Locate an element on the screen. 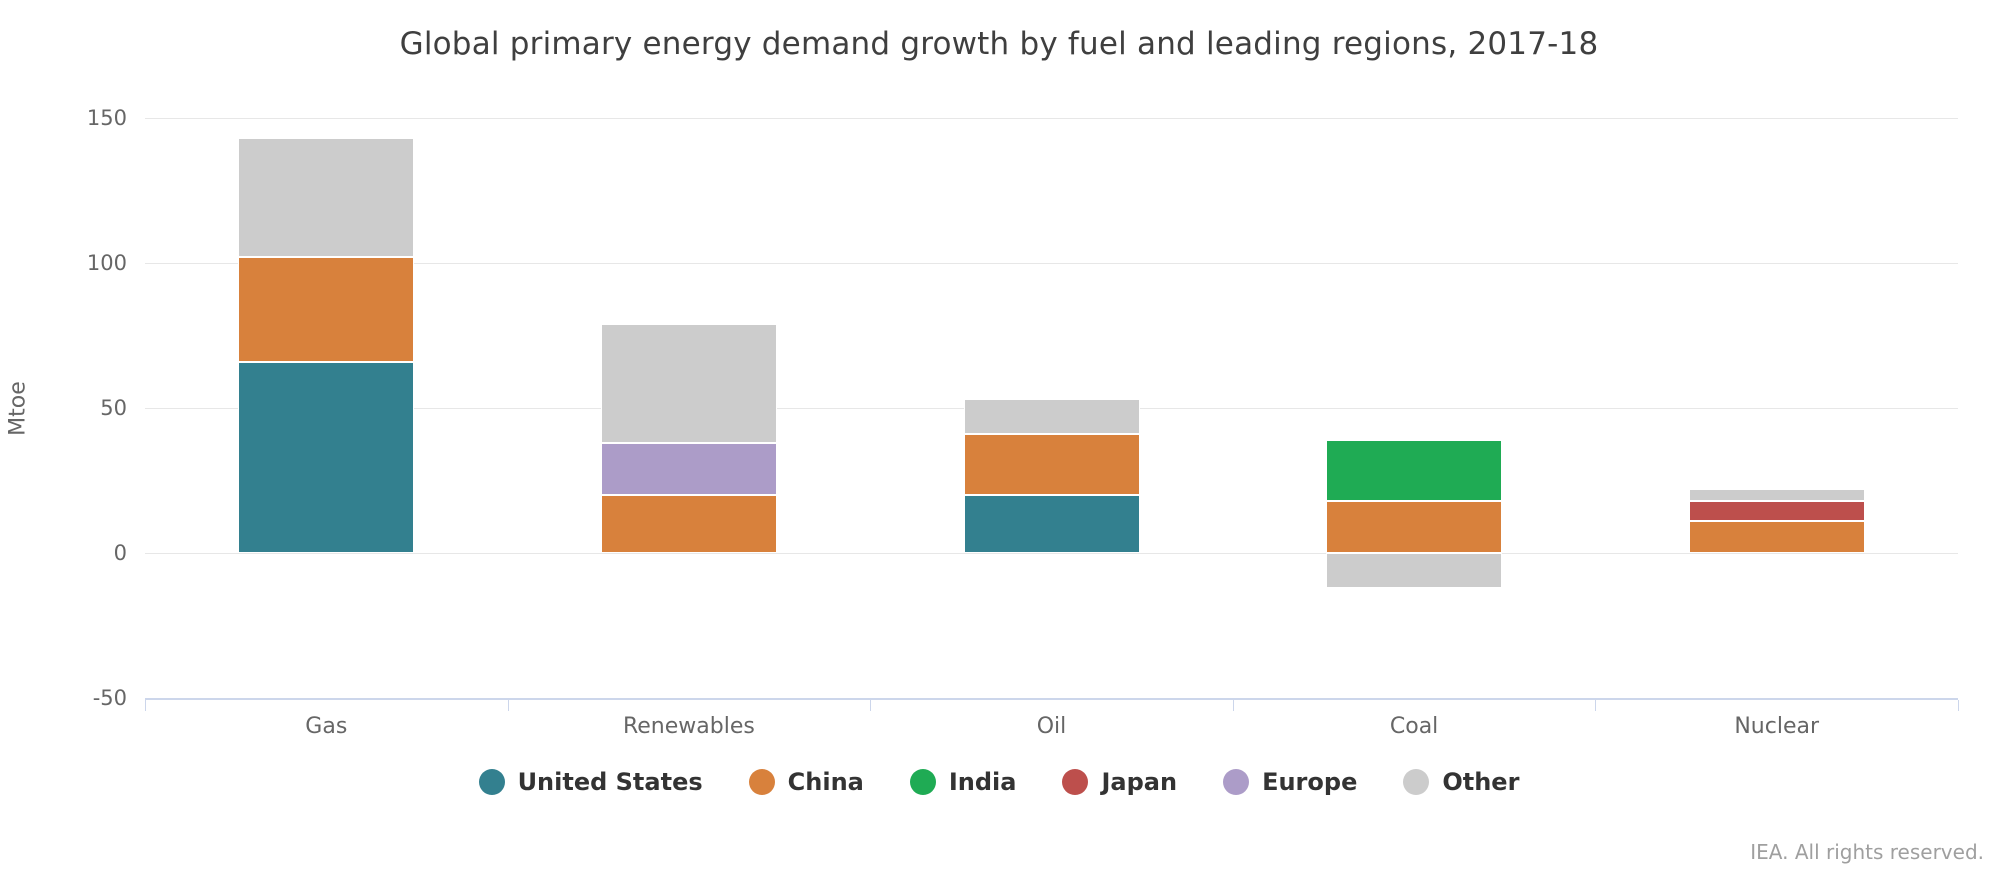 This screenshot has height=876, width=1998. legend-label: China is located at coordinates (825, 782).